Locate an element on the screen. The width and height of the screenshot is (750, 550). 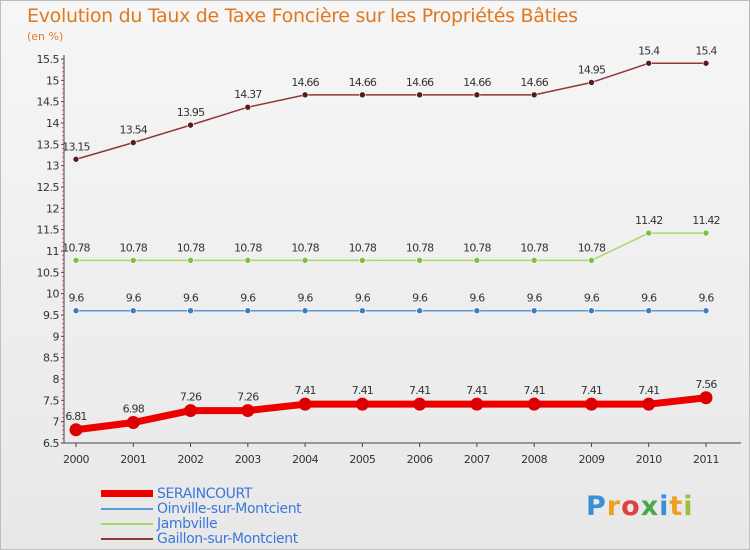
data-label: 7.56 is located at coordinates (706, 384).